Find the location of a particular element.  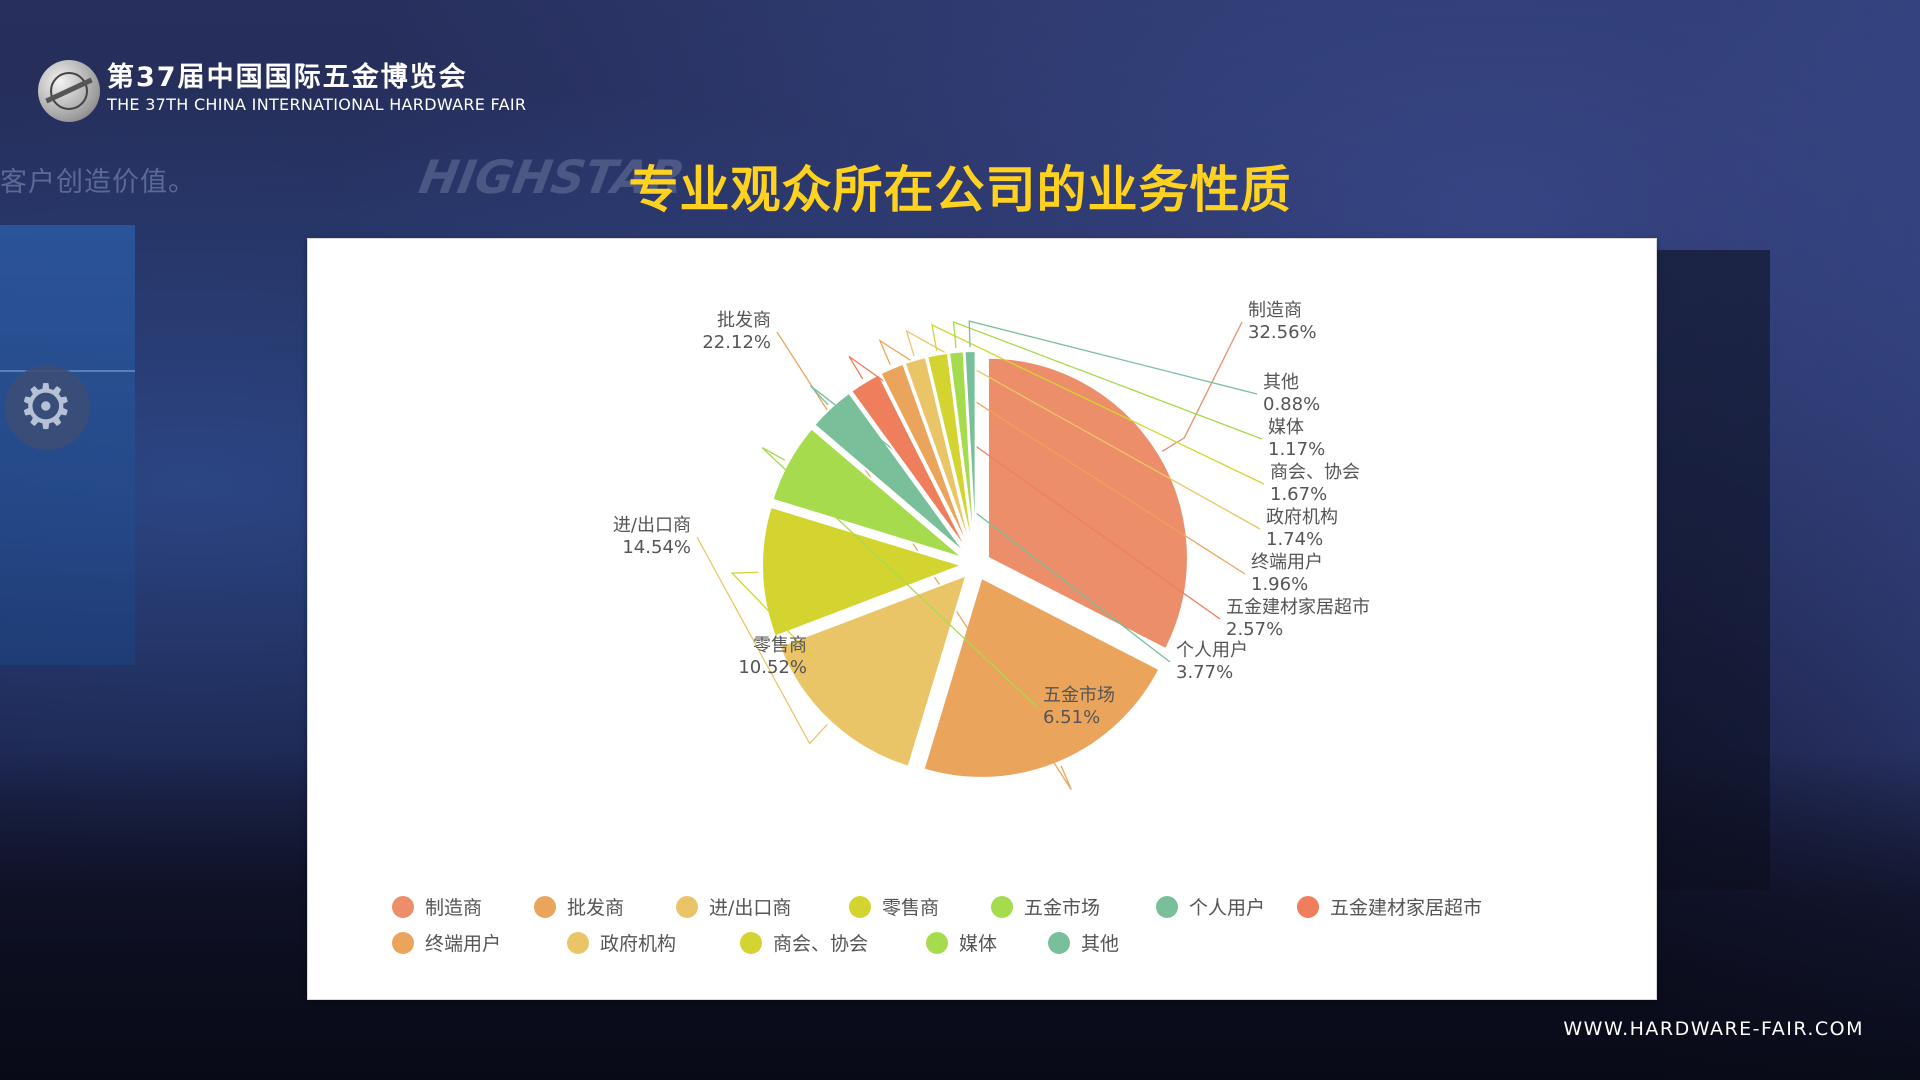

slice-label: 制造商 is located at coordinates (1275, 310).